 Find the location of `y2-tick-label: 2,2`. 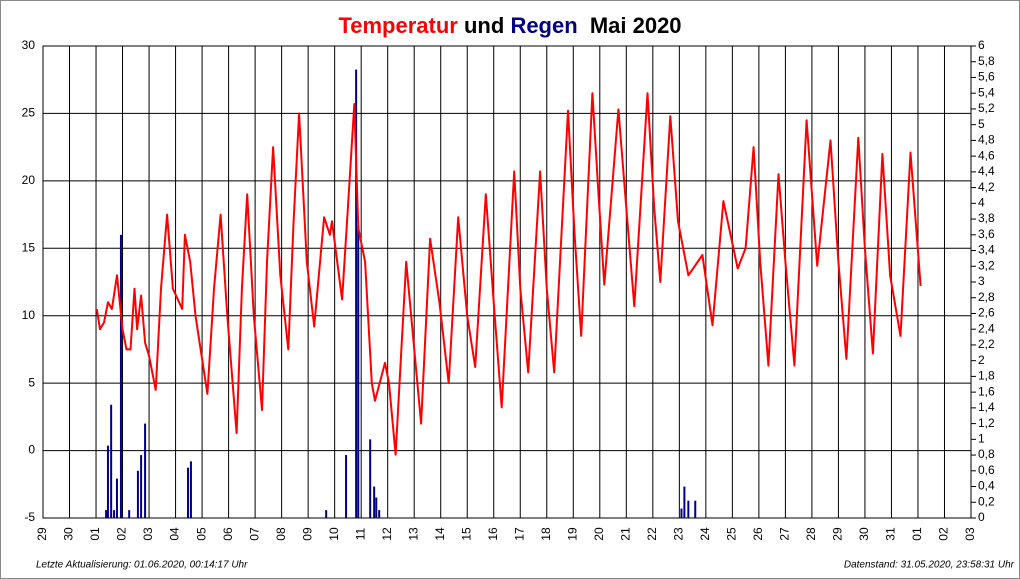

y2-tick-label: 2,2 is located at coordinates (986, 344).